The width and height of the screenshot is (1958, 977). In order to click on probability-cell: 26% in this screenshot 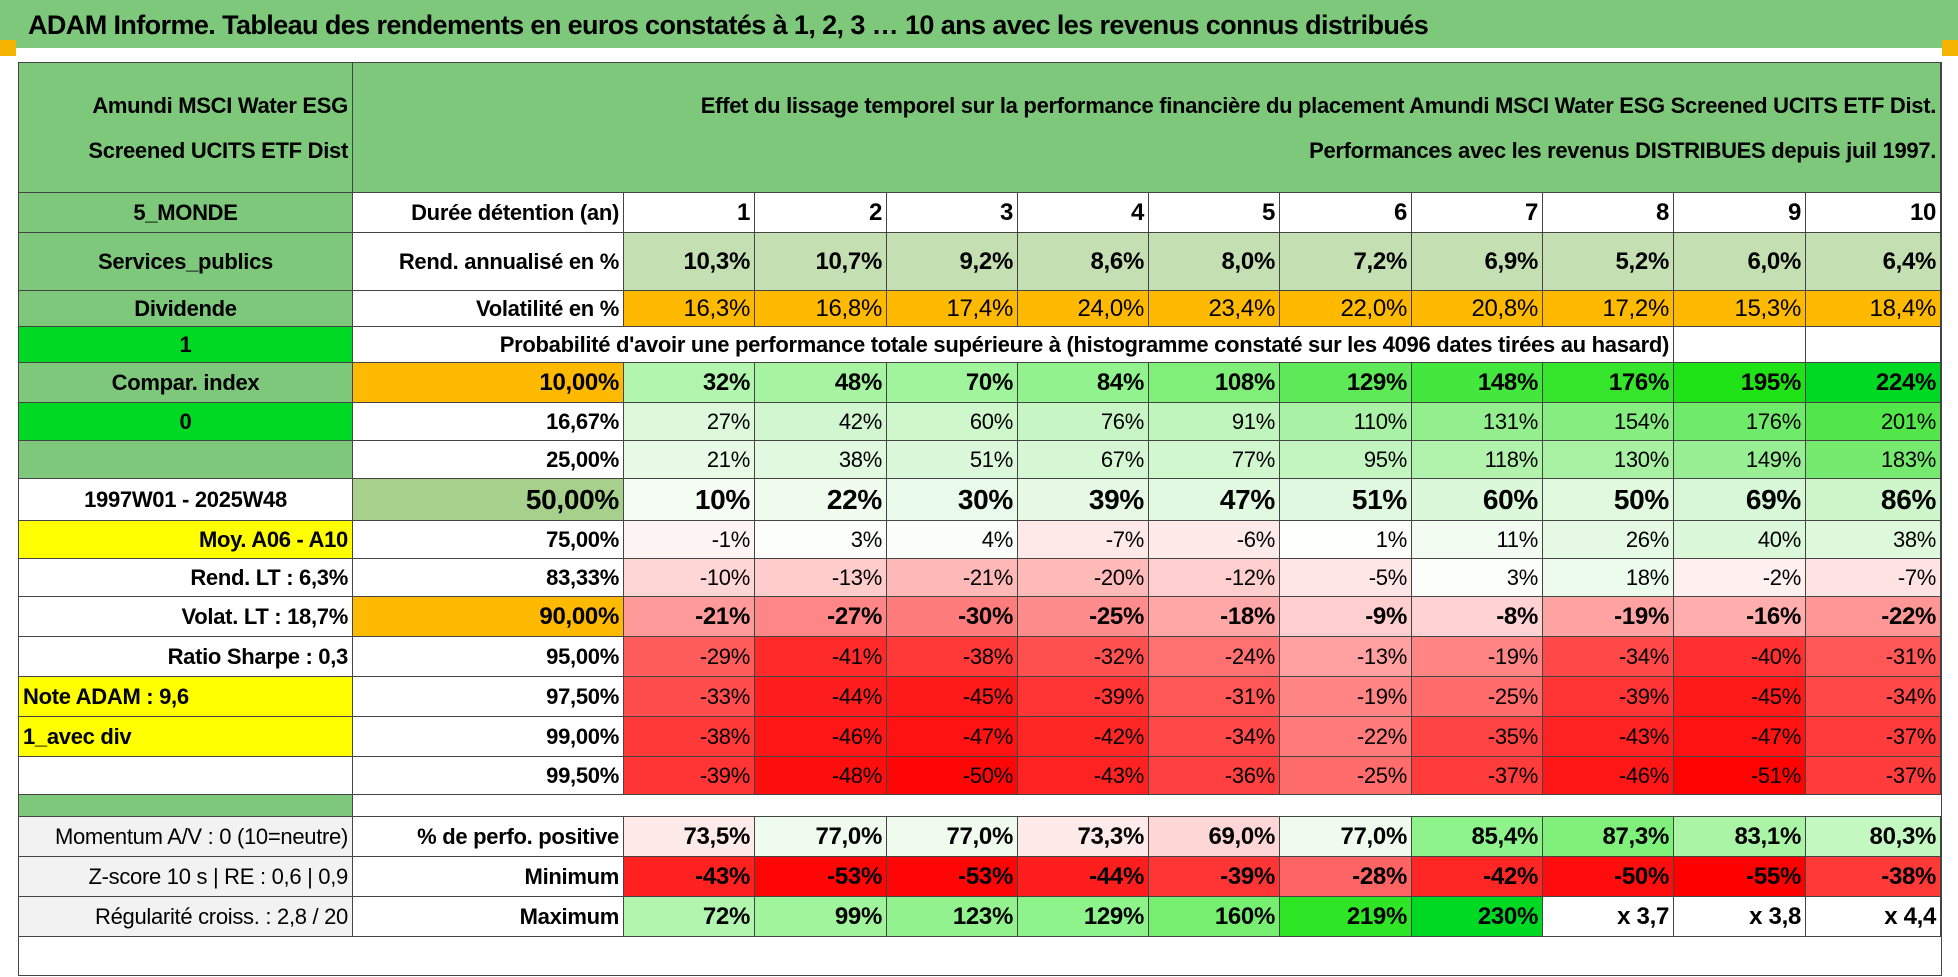, I will do `click(1608, 539)`.